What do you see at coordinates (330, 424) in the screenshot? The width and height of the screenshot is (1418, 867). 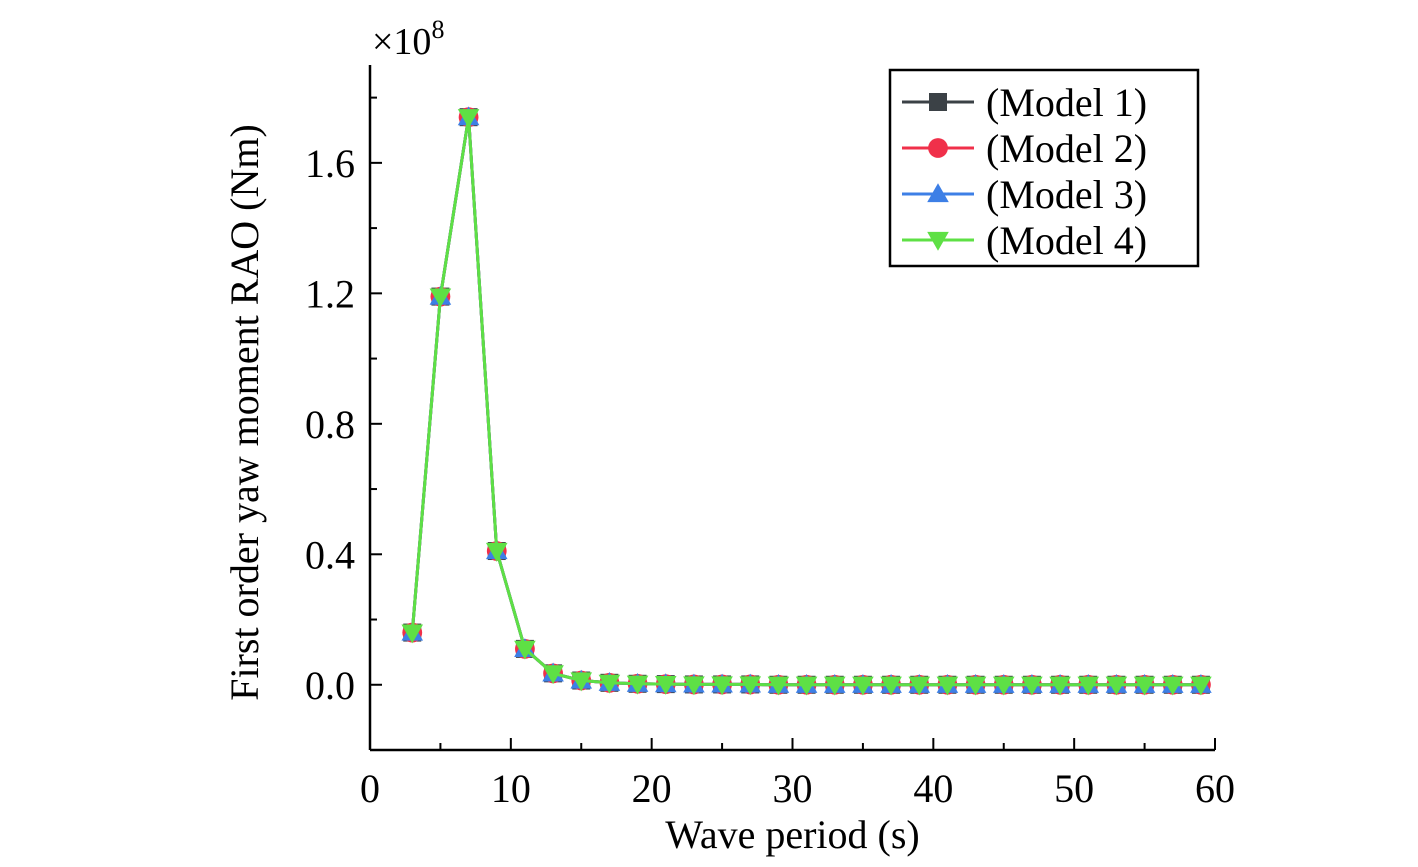 I see `y-tick-label: 0.8` at bounding box center [330, 424].